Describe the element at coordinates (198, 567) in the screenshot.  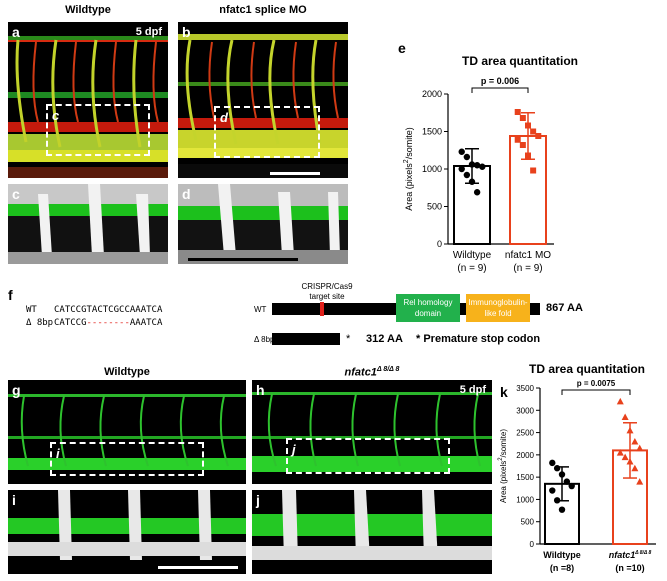
I see `scale-bar-i` at that location.